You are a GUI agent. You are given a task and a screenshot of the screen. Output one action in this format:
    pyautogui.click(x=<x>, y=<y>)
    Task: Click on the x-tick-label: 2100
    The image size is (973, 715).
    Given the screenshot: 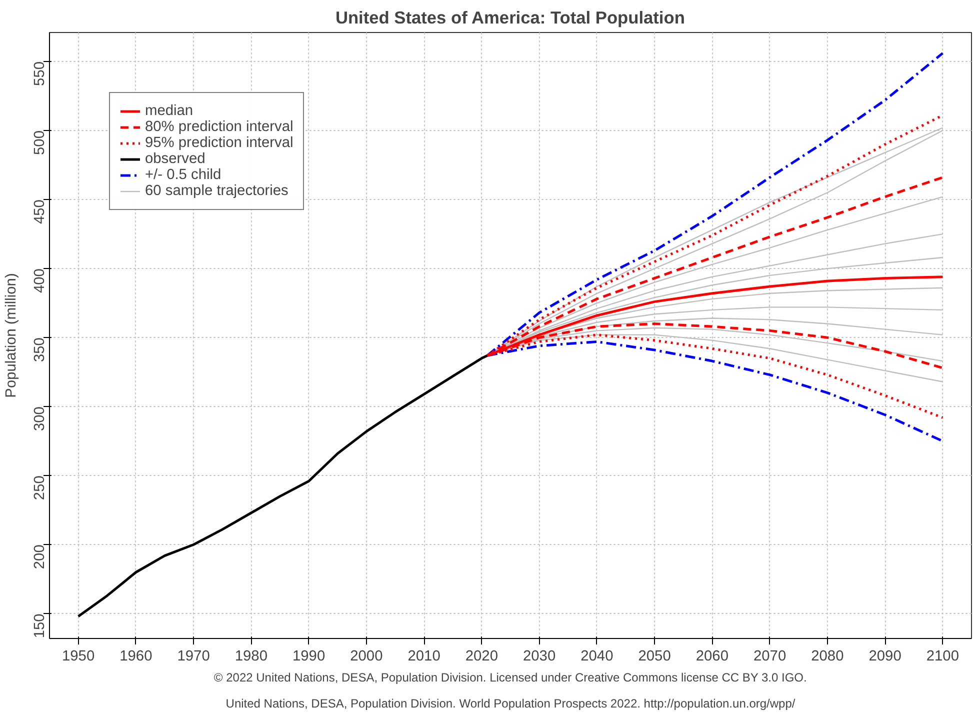 What is the action you would take?
    pyautogui.click(x=942, y=656)
    